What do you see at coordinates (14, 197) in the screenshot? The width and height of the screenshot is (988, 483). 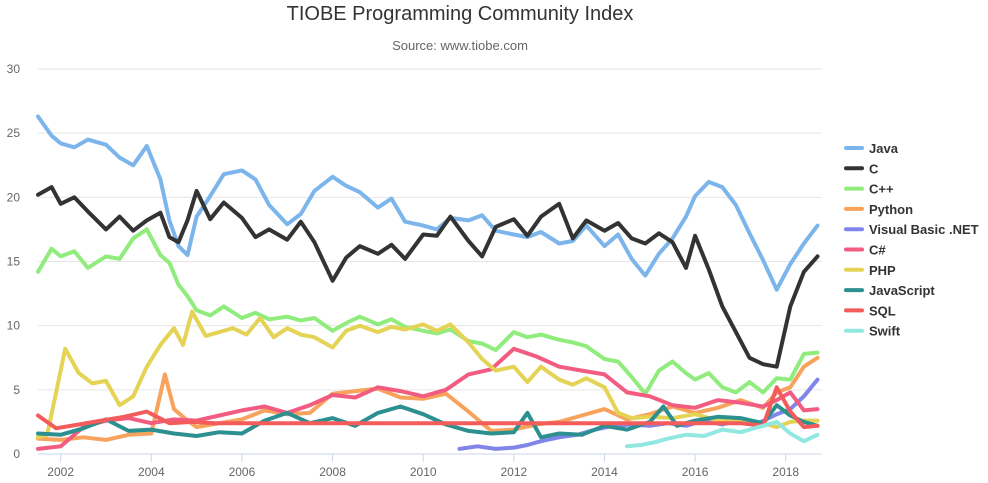 I see `y-tick-label: 20` at bounding box center [14, 197].